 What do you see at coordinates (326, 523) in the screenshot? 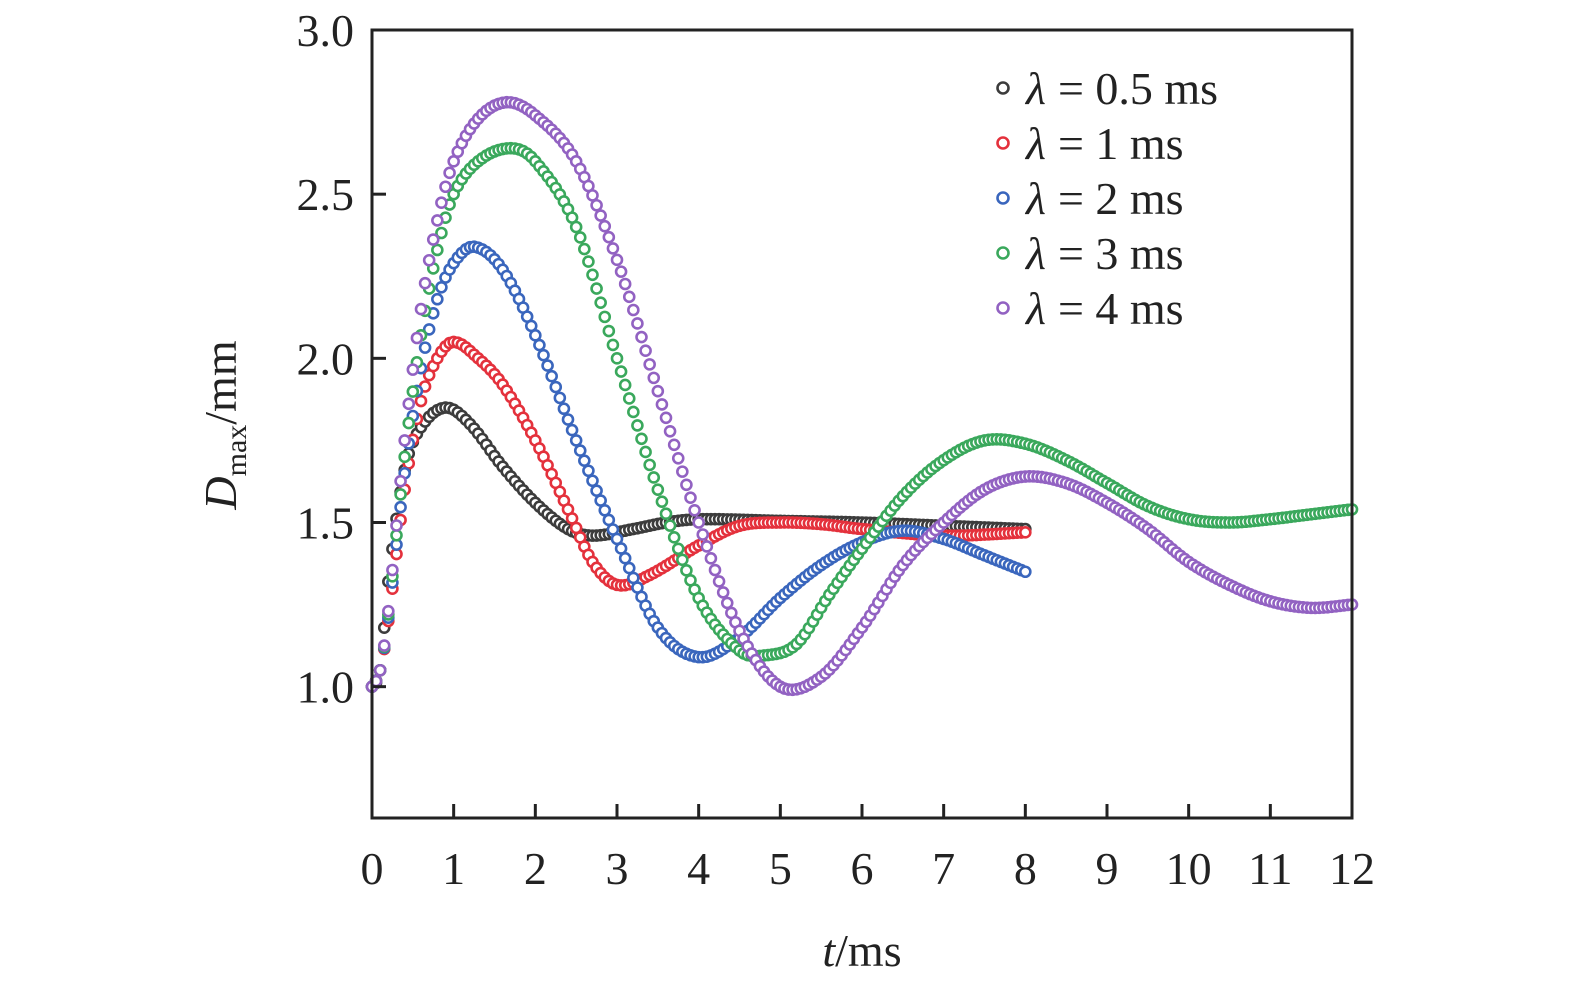
I see `y-tick-label: 1.5` at bounding box center [326, 523].